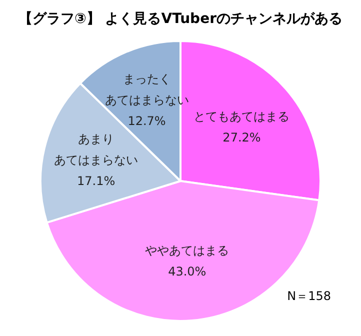  I want to click on data-label: 27.2%, so click(241, 137).